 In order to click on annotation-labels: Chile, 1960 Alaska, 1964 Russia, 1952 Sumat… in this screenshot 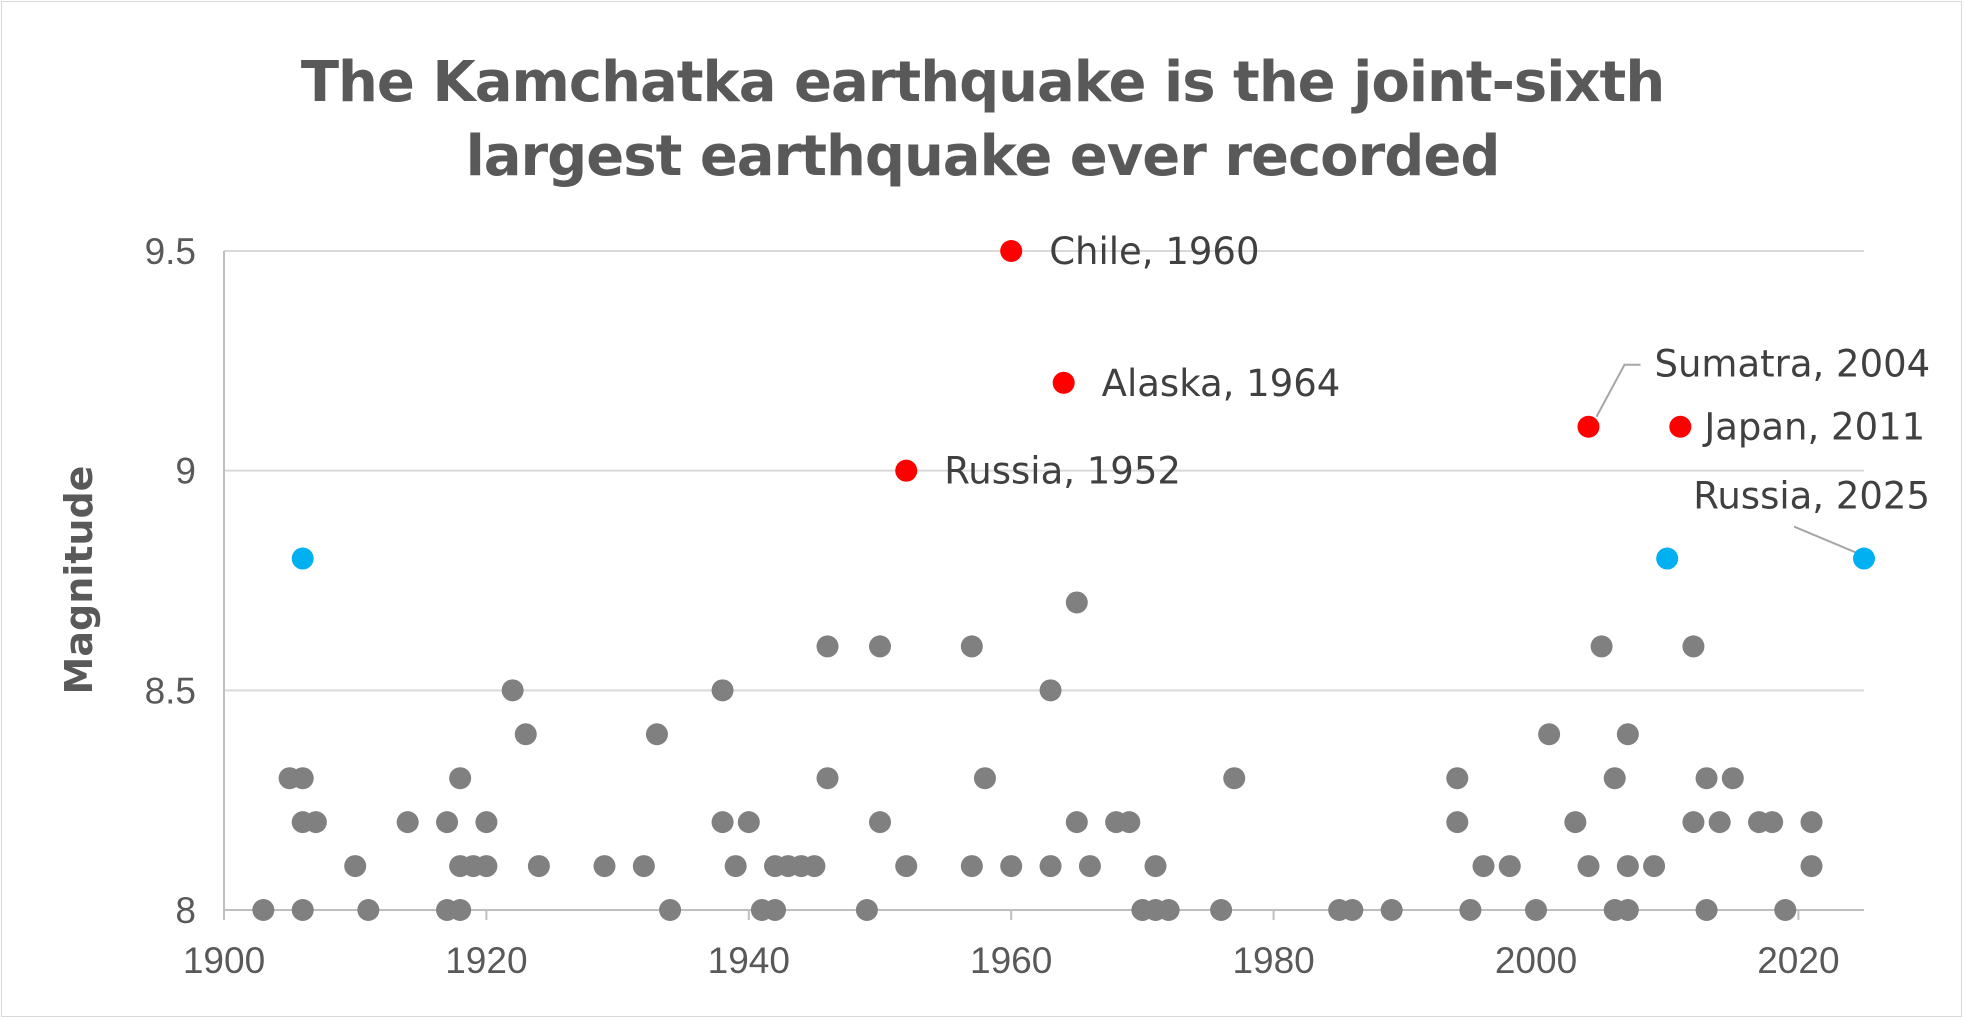, I will do `click(1437, 374)`.